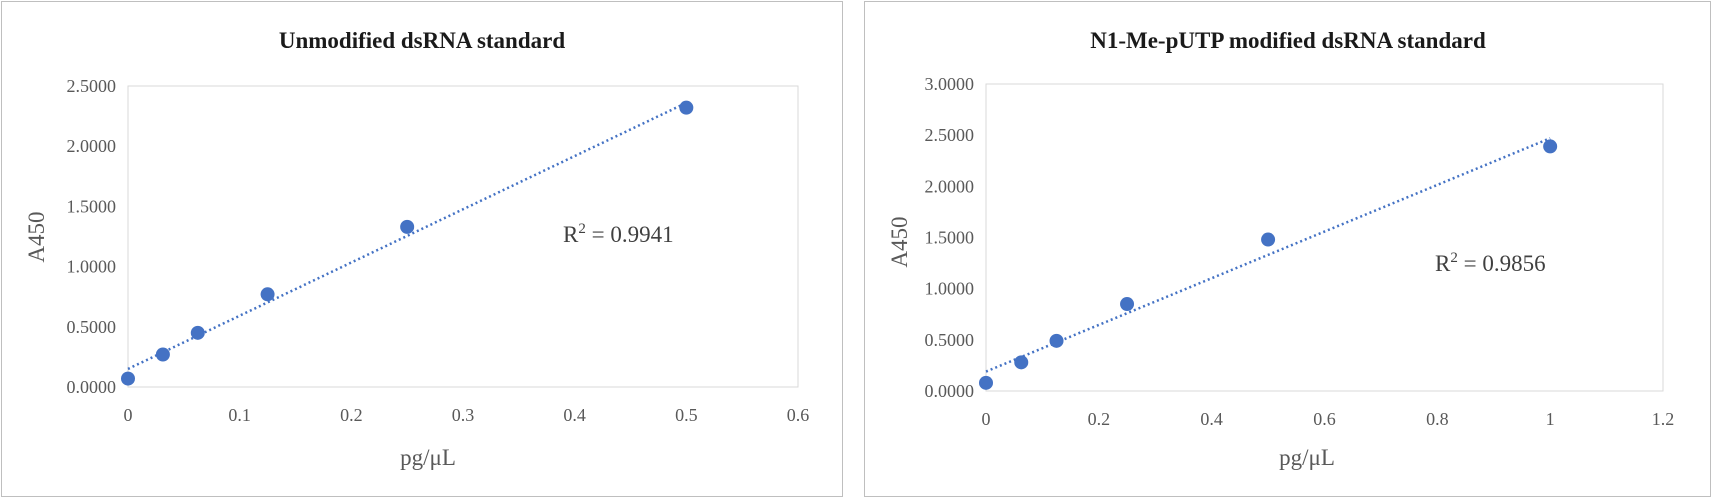  I want to click on r2-value: = 0.9856, so click(1502, 263).